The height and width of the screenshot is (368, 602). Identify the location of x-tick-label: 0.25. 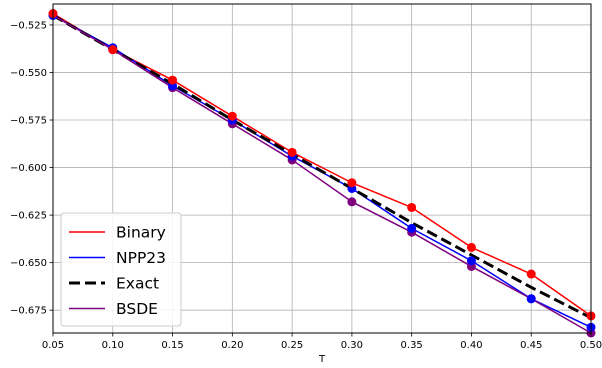
(292, 345).